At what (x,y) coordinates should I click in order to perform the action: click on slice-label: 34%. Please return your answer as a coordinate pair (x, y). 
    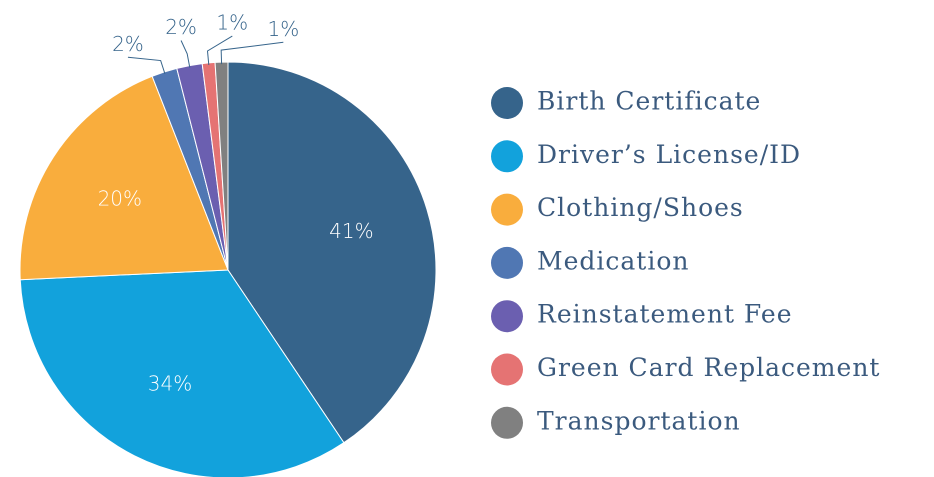
    Looking at the image, I should click on (170, 384).